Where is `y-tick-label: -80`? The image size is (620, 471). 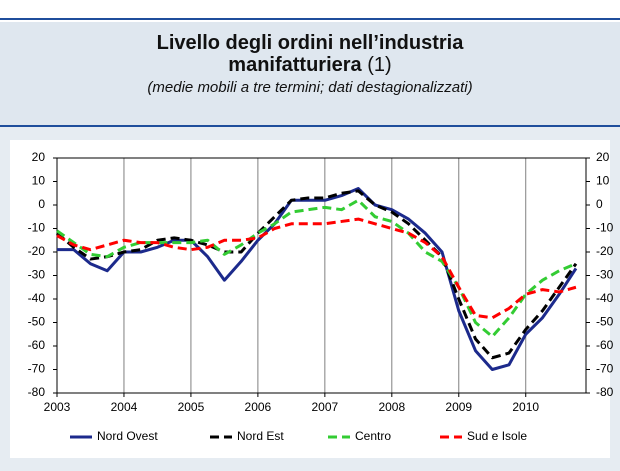 y-tick-label: -80 is located at coordinates (37, 392).